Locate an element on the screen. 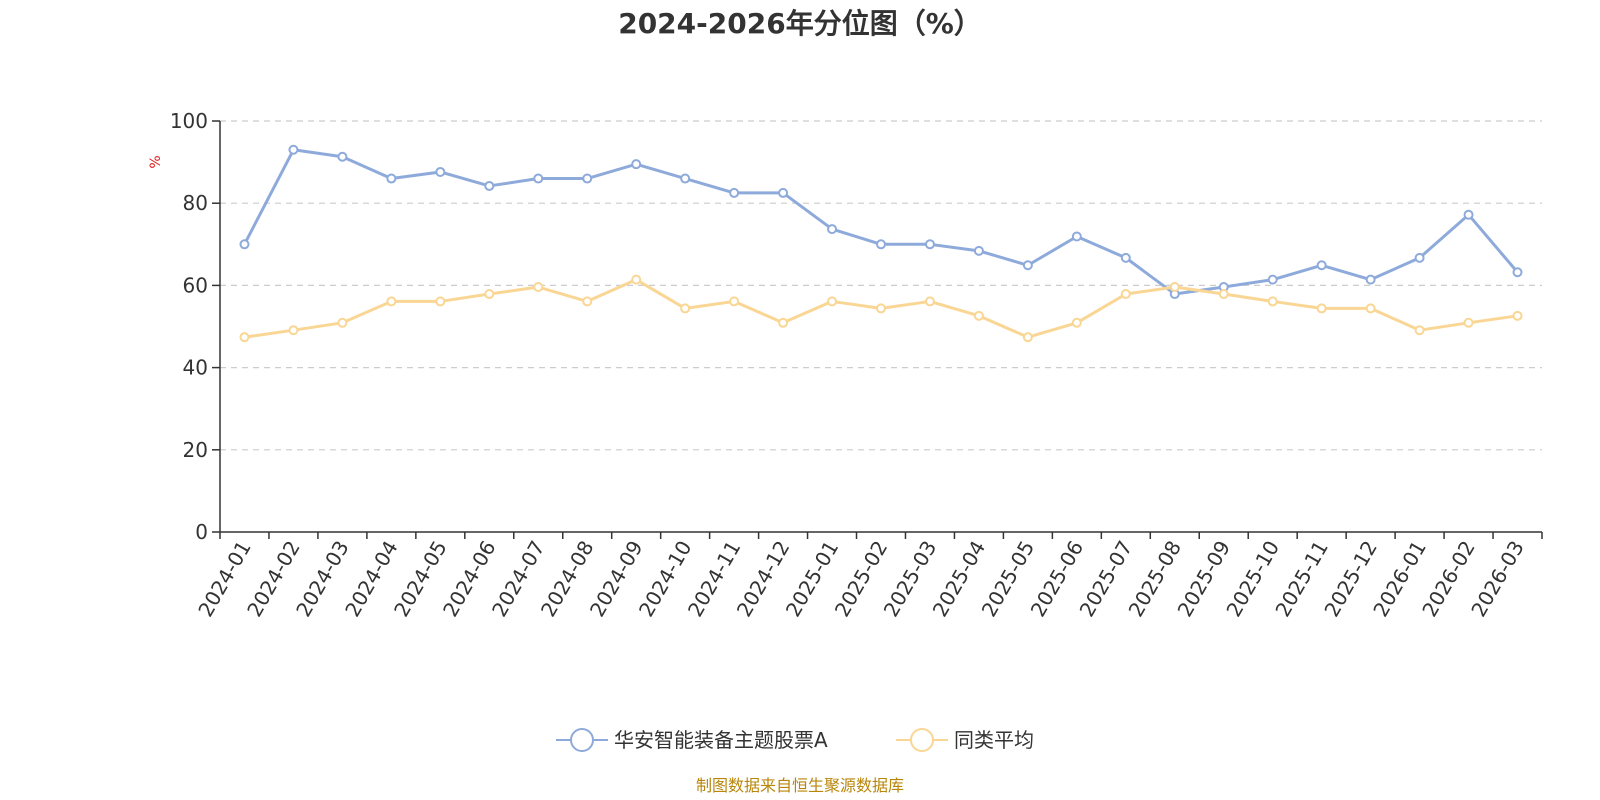 The height and width of the screenshot is (800, 1600). legend-item-2: 同类平均 is located at coordinates (965, 740).